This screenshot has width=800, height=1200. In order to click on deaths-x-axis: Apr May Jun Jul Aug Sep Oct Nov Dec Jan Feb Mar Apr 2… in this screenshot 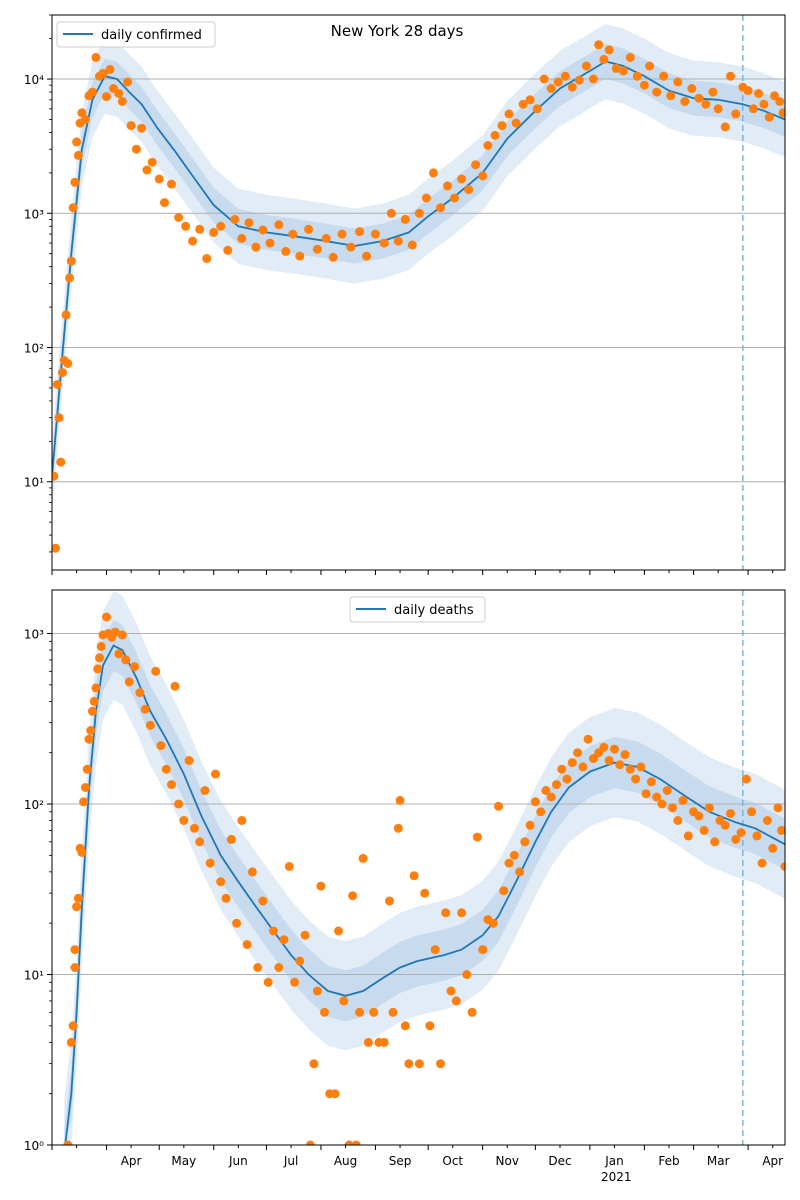, I will do `click(417, 1164)`.